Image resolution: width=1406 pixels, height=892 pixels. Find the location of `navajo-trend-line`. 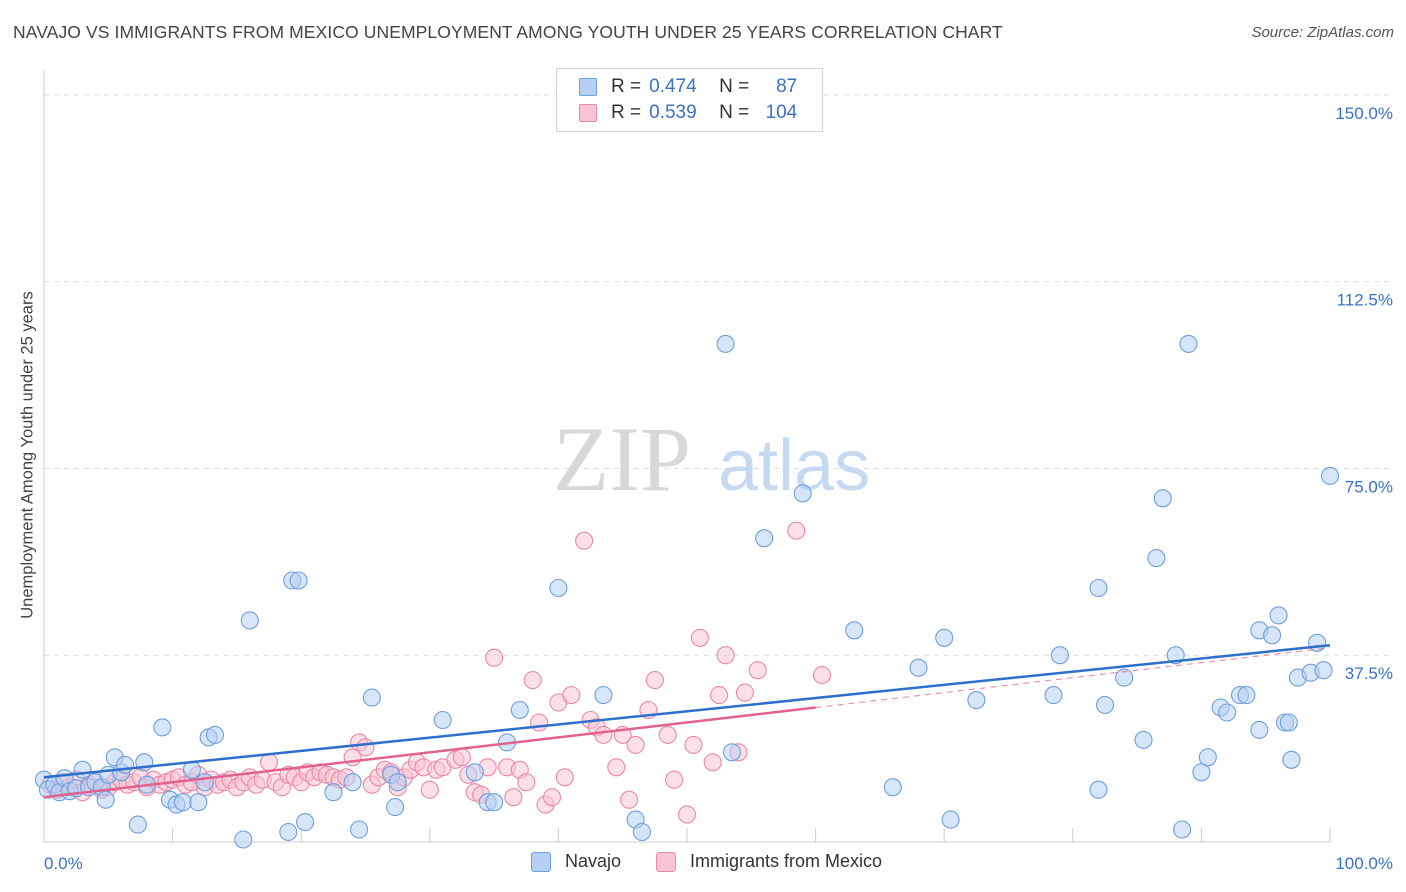

navajo-trend-line is located at coordinates (687, 711).